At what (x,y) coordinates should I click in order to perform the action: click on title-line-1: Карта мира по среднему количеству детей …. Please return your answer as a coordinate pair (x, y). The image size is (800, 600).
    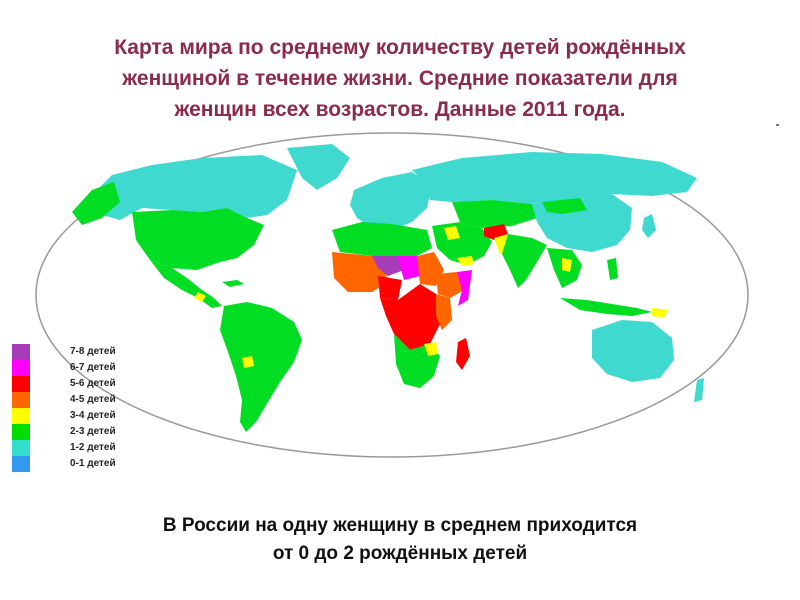
    Looking at the image, I should click on (400, 47).